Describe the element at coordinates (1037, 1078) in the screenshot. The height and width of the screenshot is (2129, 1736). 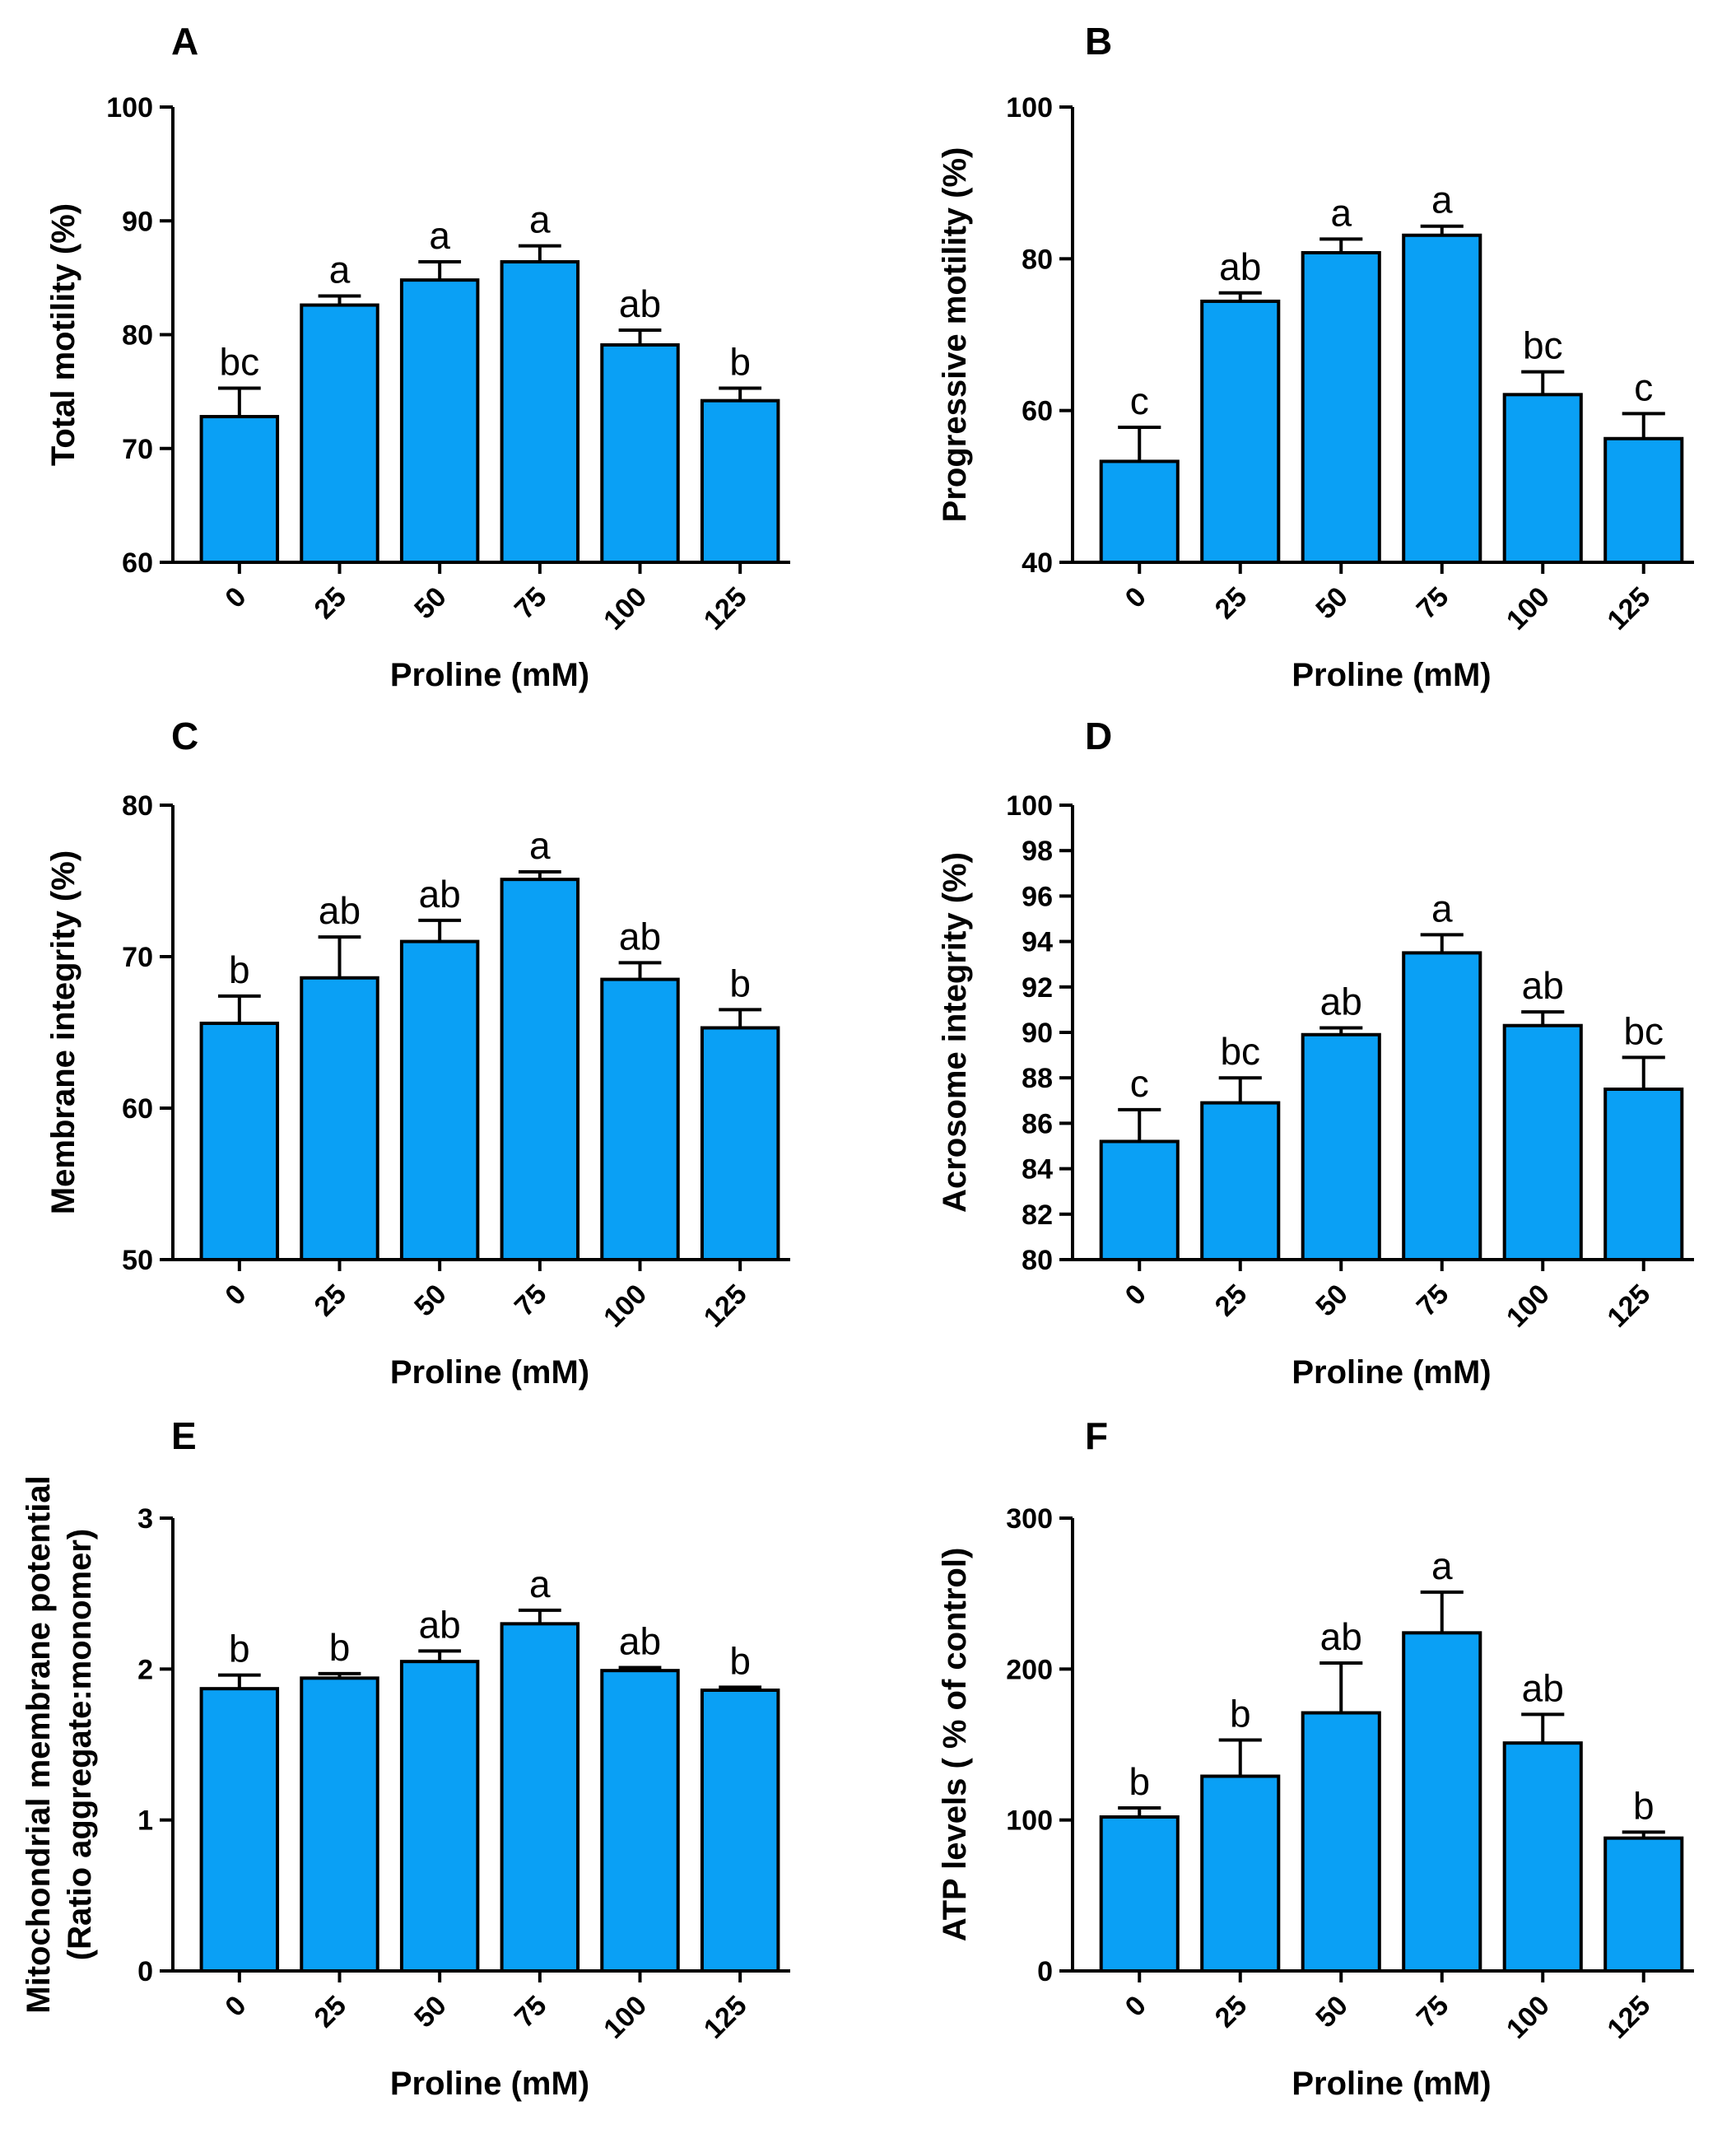
I see `y-tick-label: 88` at that location.